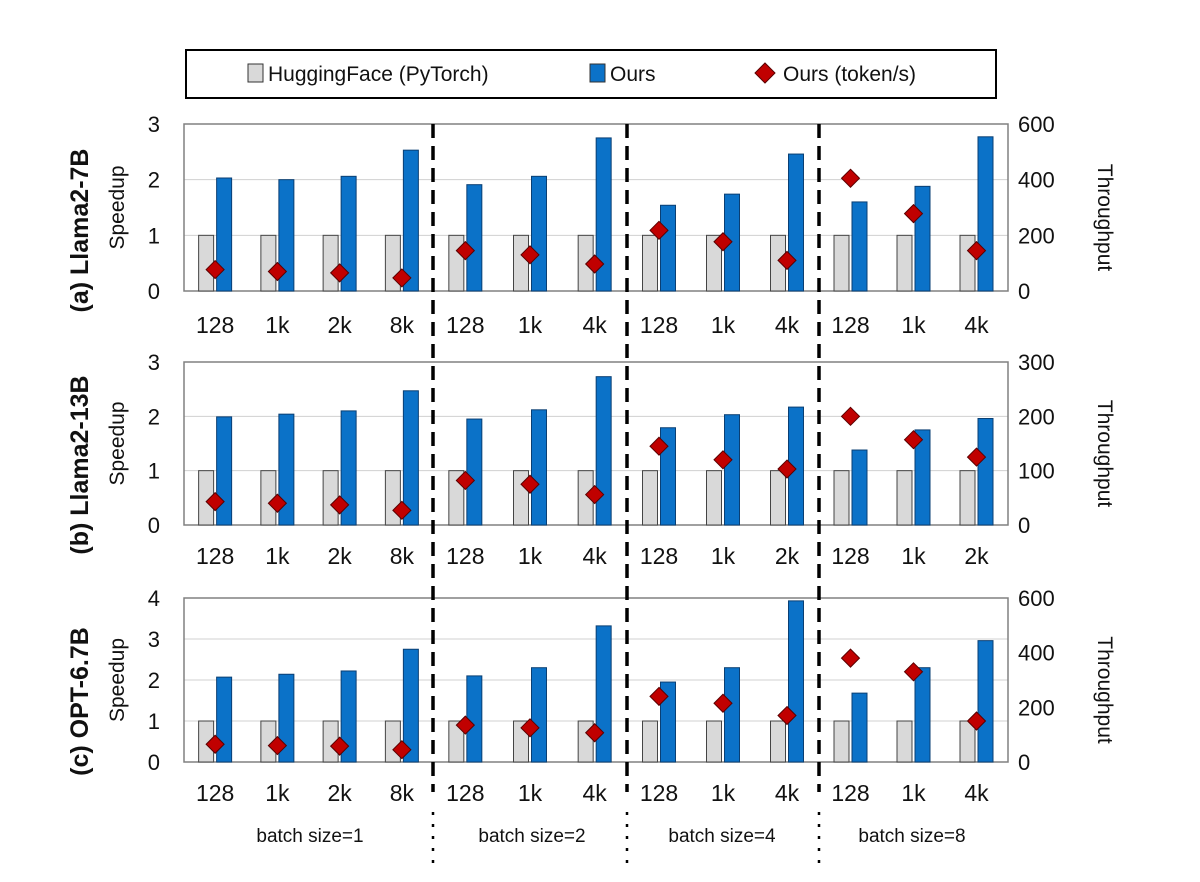  What do you see at coordinates (1036, 362) in the screenshot?
I see `y2-tick-label: 300` at bounding box center [1036, 362].